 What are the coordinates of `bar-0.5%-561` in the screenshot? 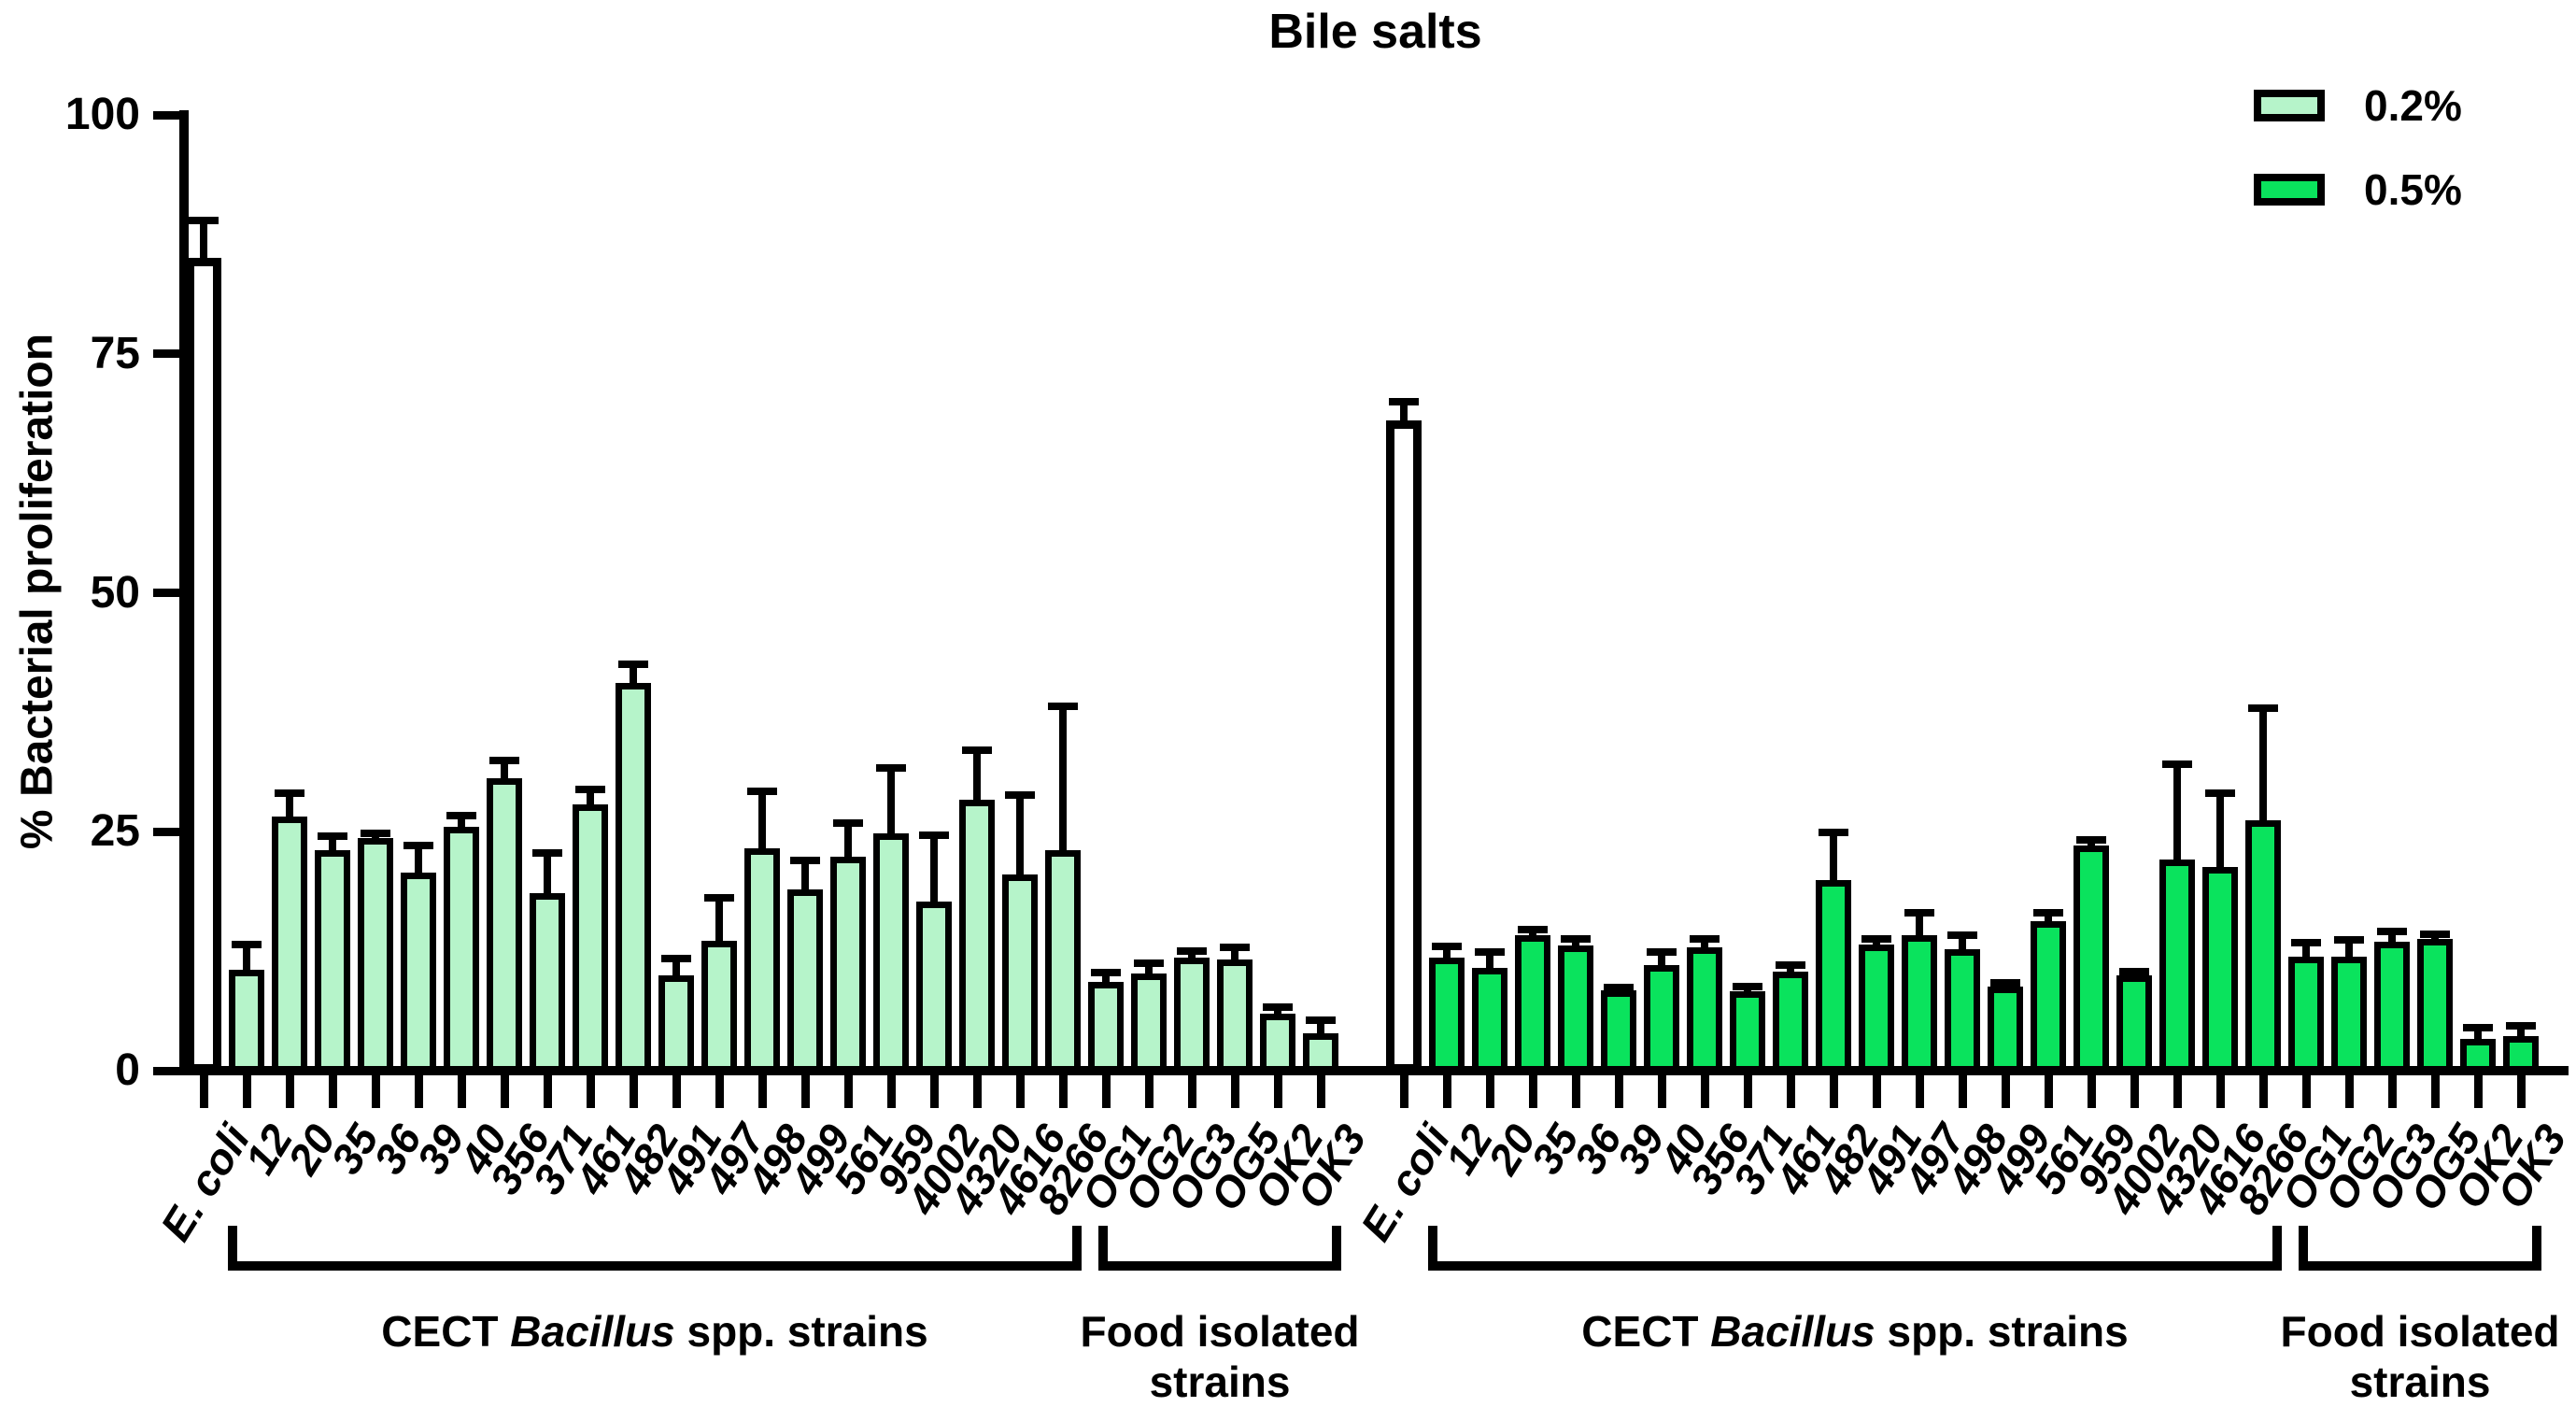 It's located at (2048, 997).